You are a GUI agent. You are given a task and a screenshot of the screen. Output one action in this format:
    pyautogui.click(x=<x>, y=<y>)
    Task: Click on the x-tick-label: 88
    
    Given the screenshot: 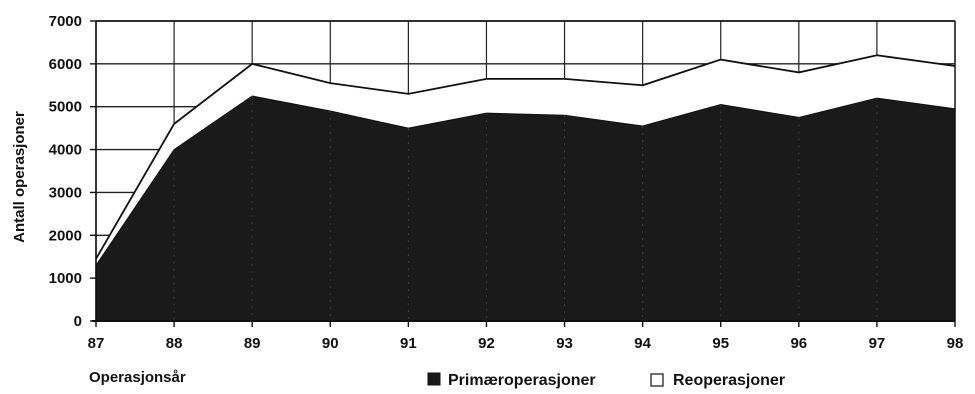 What is the action you would take?
    pyautogui.click(x=174, y=343)
    